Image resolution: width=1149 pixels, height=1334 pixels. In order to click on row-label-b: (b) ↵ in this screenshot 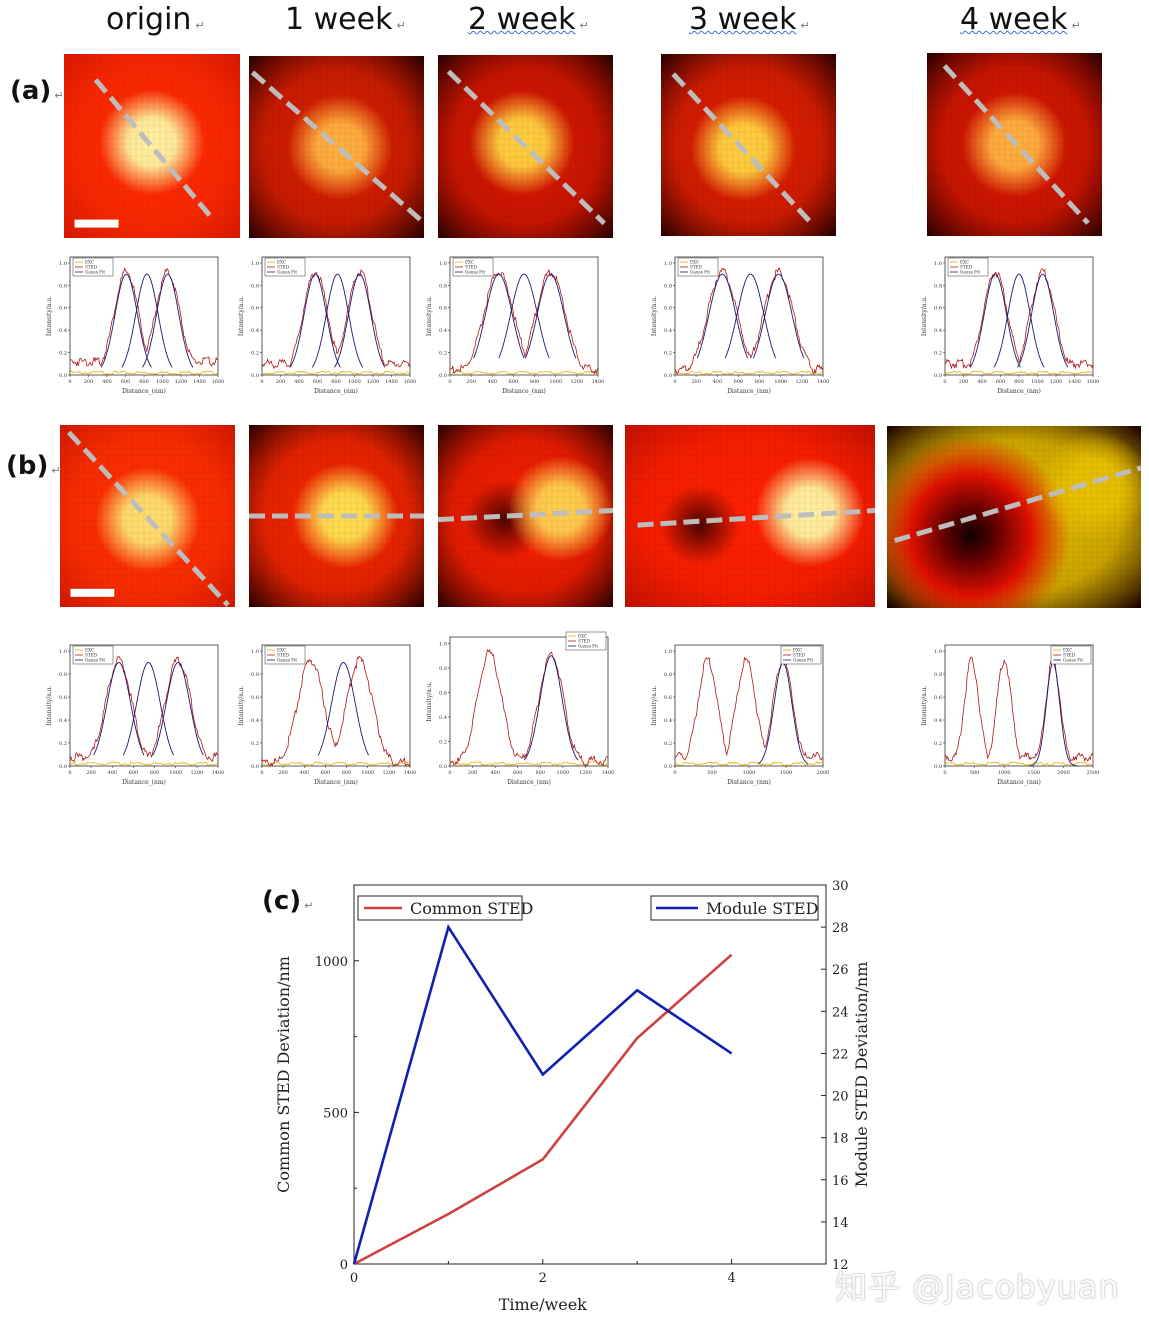, I will do `click(33, 466)`.